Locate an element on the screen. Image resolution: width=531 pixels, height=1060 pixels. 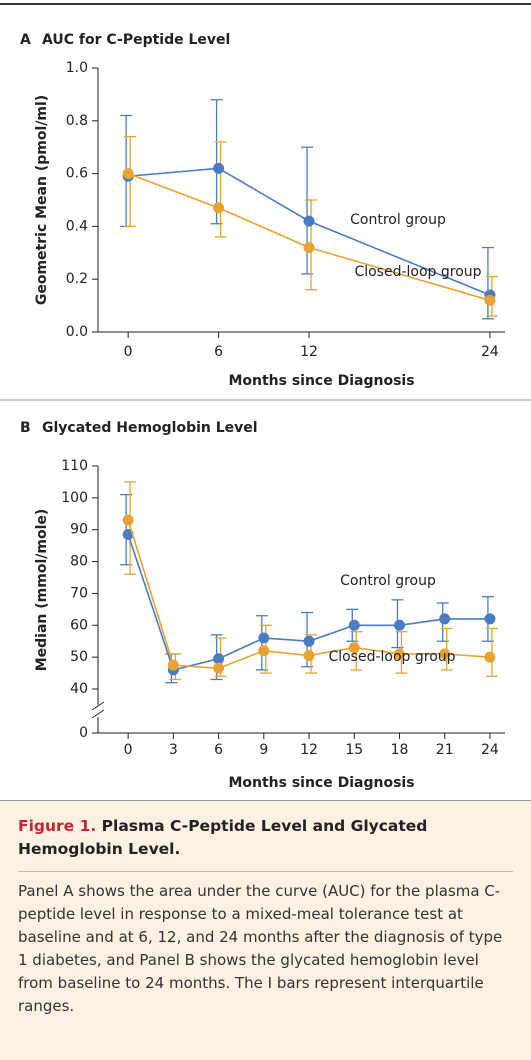
panel-title: Glycated Hemoglobin Level is located at coordinates (150, 428).